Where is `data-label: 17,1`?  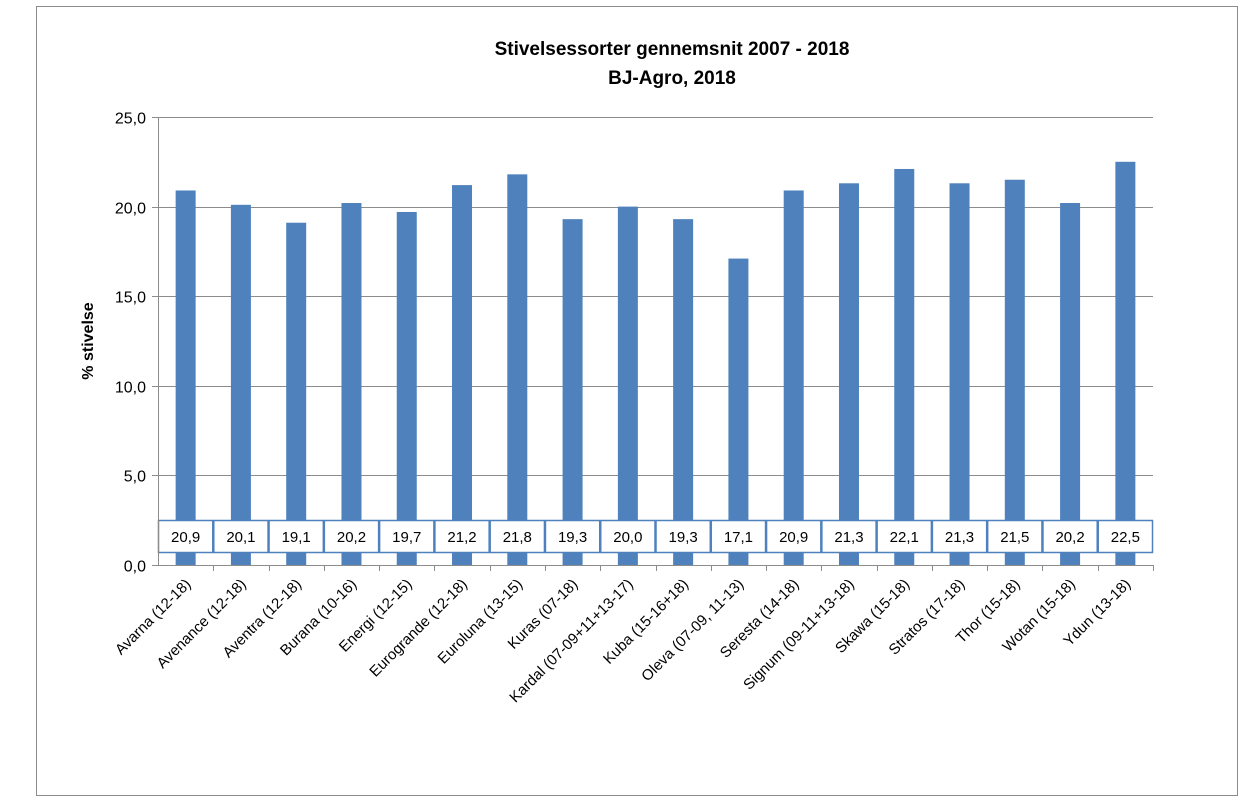 data-label: 17,1 is located at coordinates (738, 537).